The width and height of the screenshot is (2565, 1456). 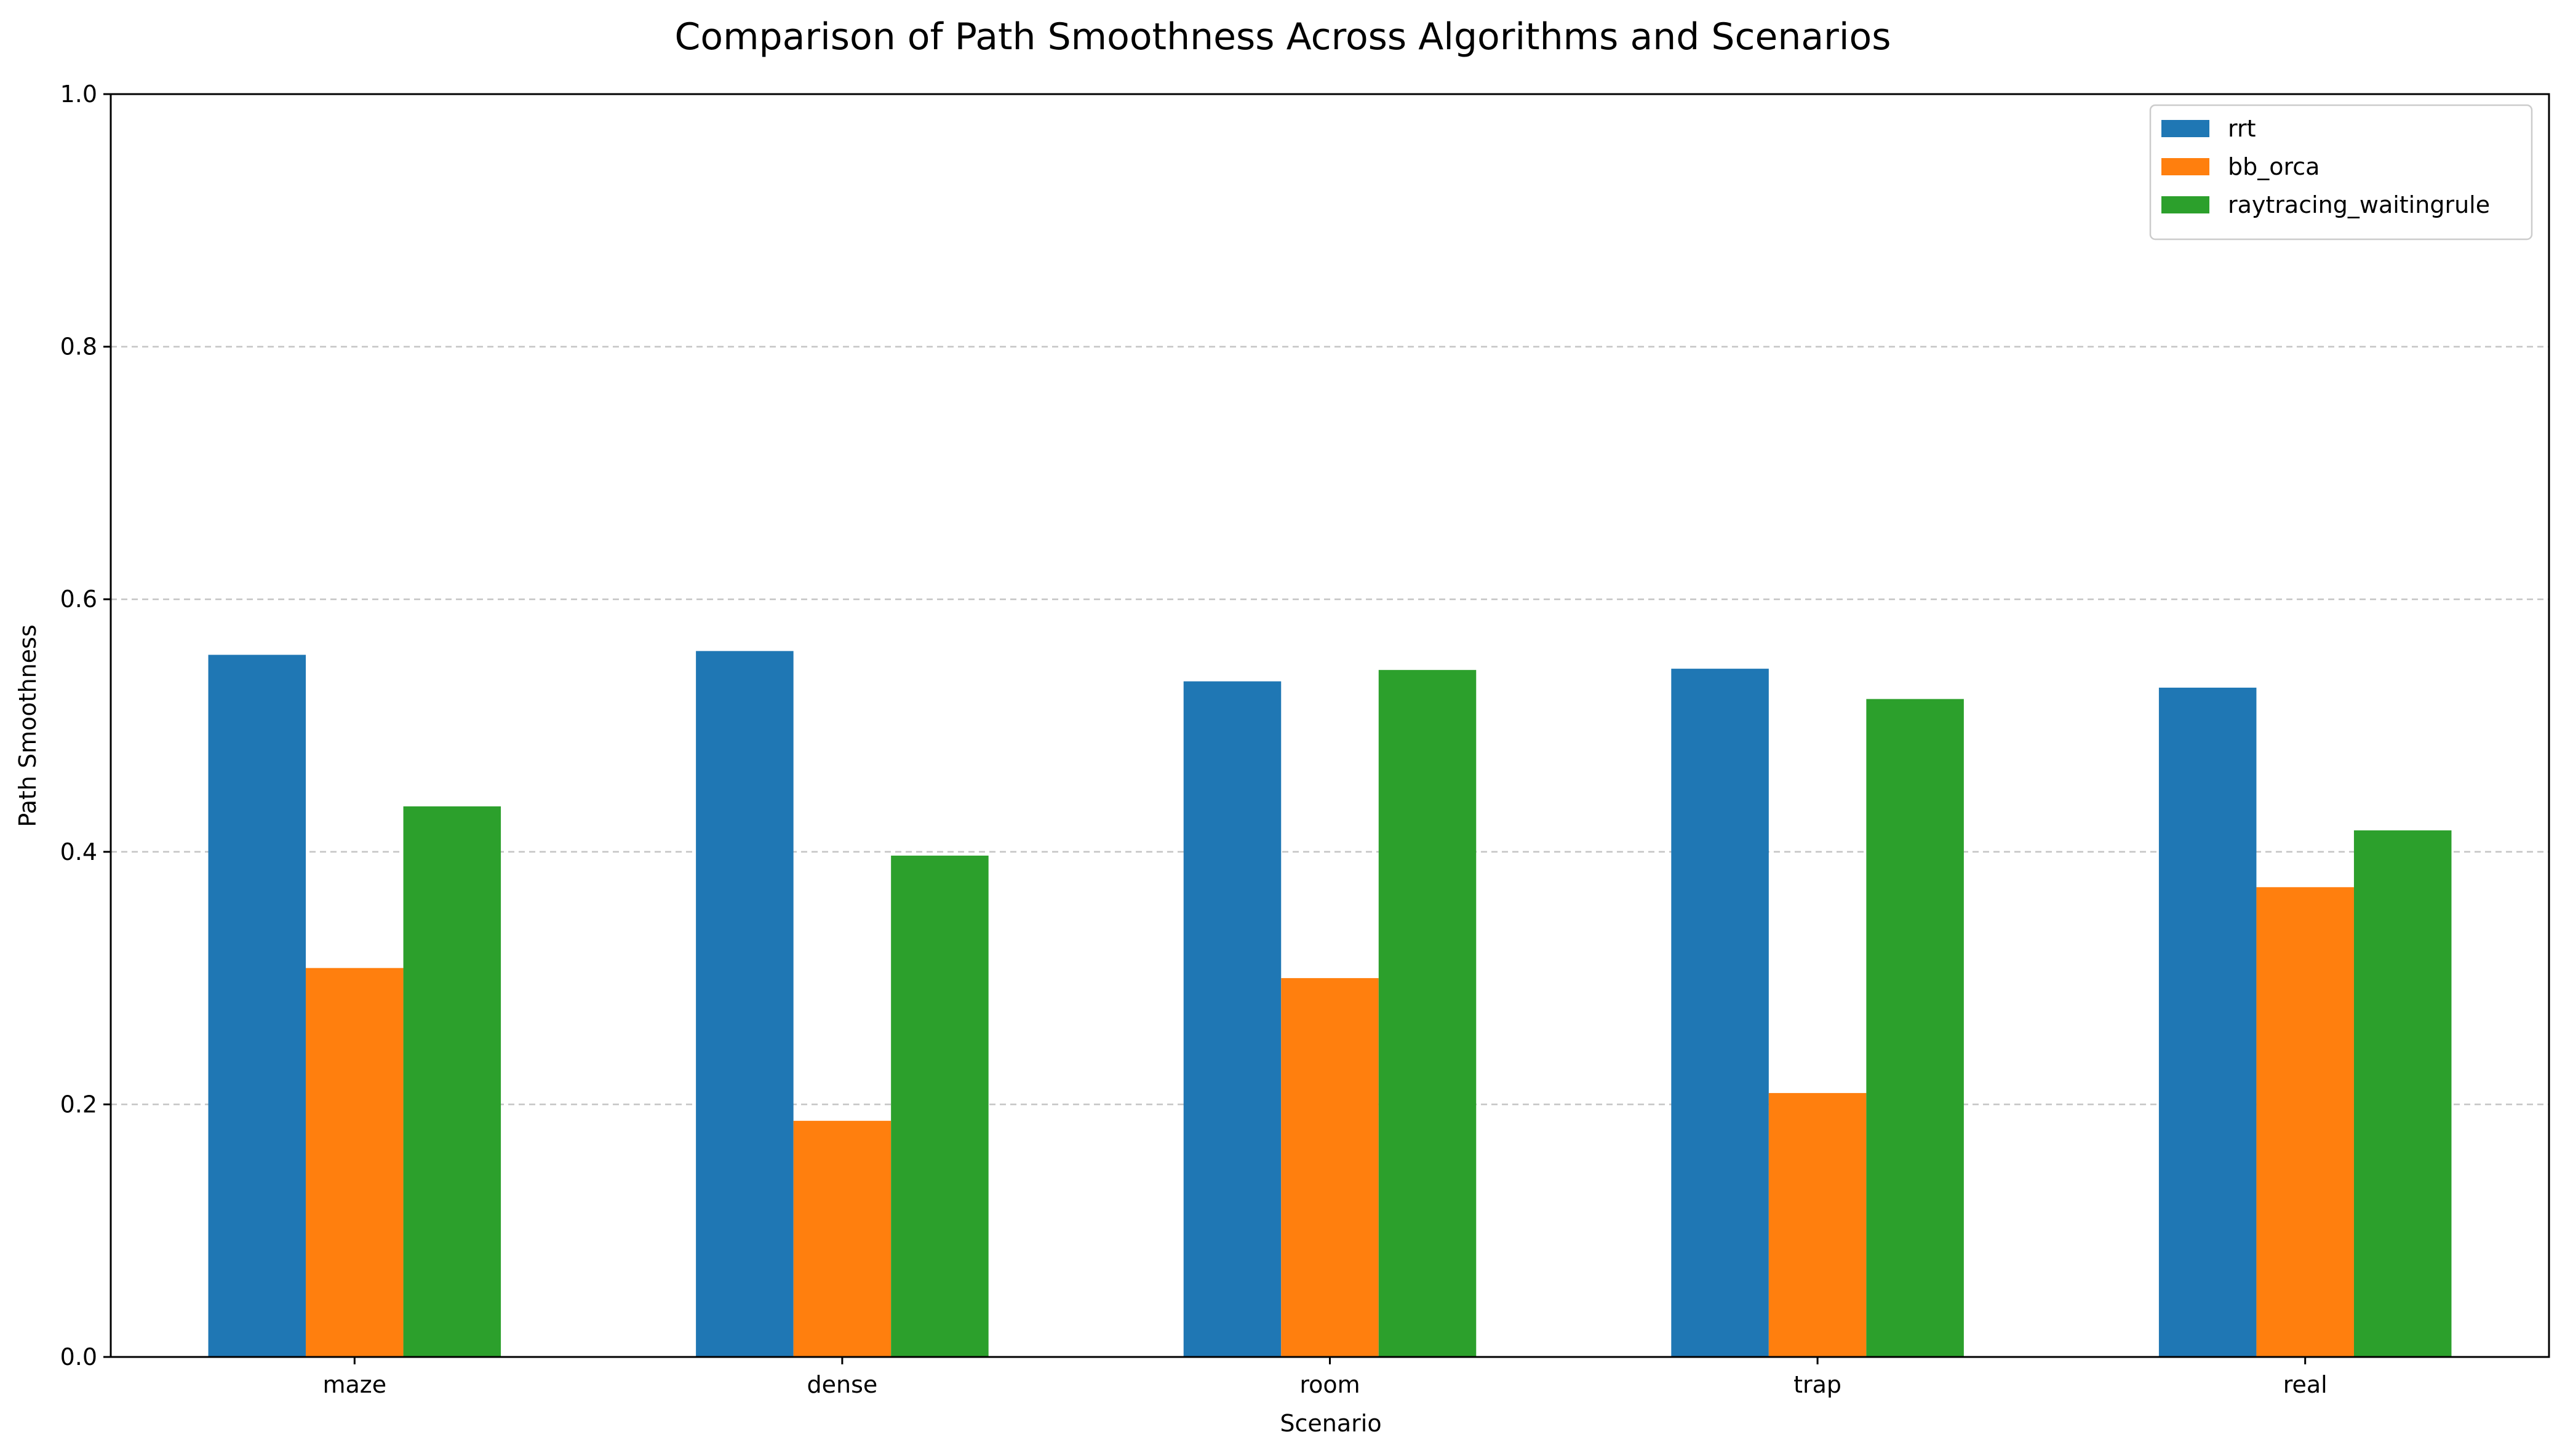 I want to click on y-axis-ticks: 0.0 0.2 0.4 0.6 0.8 1.0, so click(x=85, y=726).